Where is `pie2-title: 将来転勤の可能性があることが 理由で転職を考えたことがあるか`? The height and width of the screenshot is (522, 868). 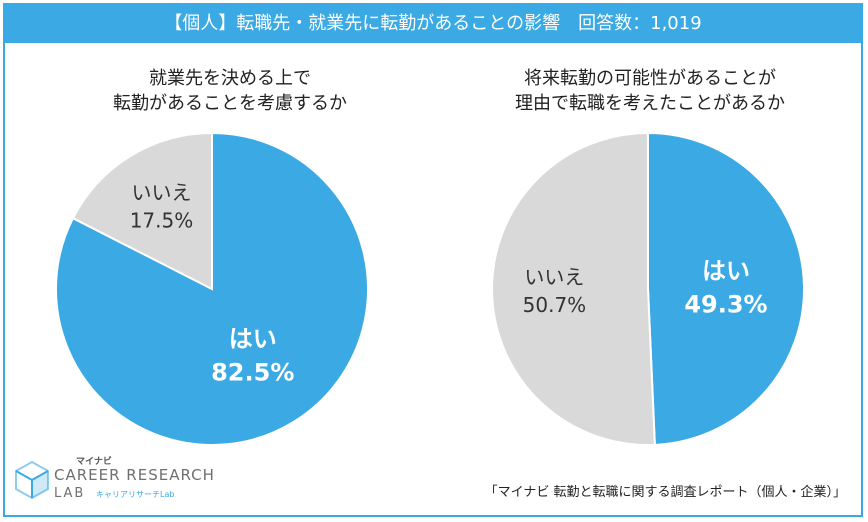
pie2-title: 将来転勤の可能性があることが 理由で転職を考えたことがあるか is located at coordinates (650, 91).